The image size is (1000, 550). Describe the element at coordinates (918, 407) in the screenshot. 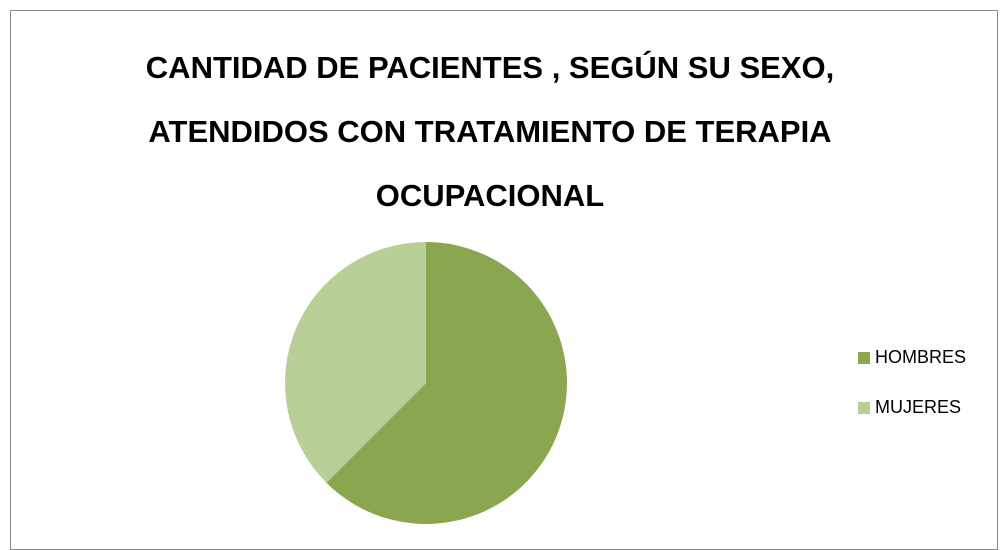

I see `legend-label: MUJERES` at that location.